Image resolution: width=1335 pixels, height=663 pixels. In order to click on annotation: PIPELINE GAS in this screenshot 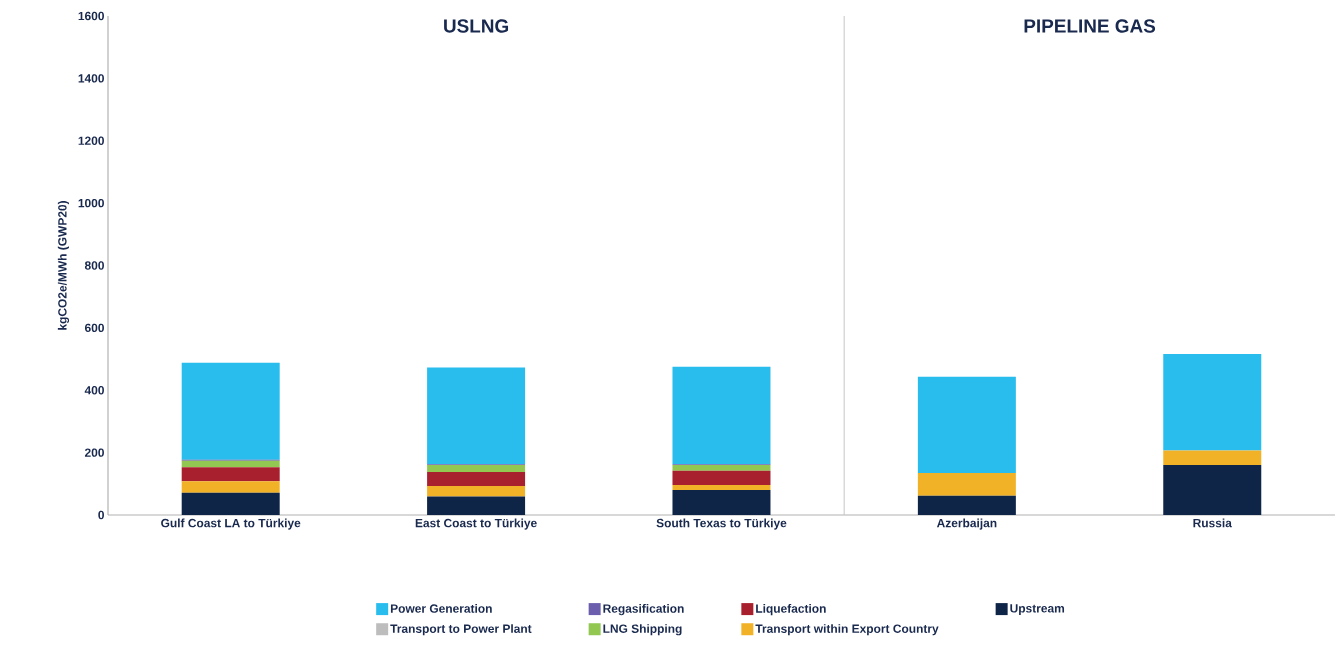, I will do `click(1090, 26)`.